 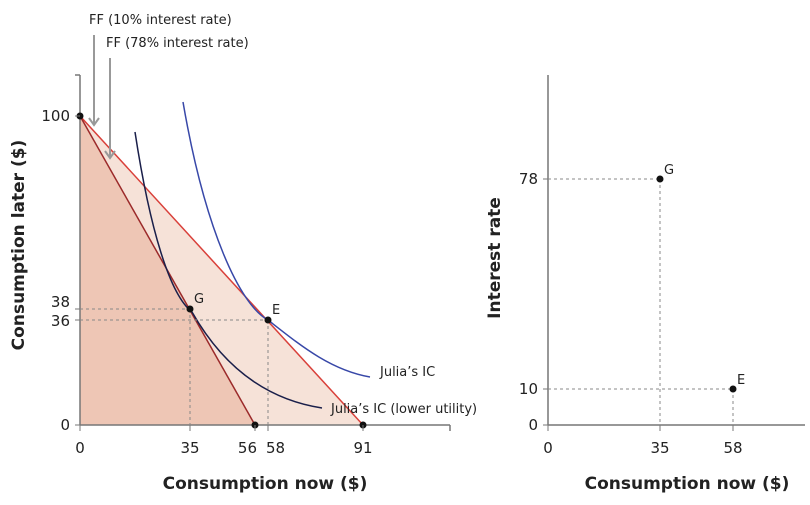 What do you see at coordinates (495, 258) in the screenshot?
I see `right-y-axis-label: Interest rate` at bounding box center [495, 258].